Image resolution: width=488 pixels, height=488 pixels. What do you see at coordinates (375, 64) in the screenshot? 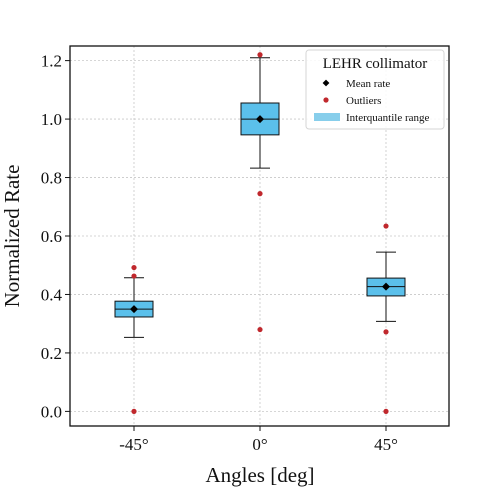
I see `legend-title: LEHR collimator` at bounding box center [375, 64].